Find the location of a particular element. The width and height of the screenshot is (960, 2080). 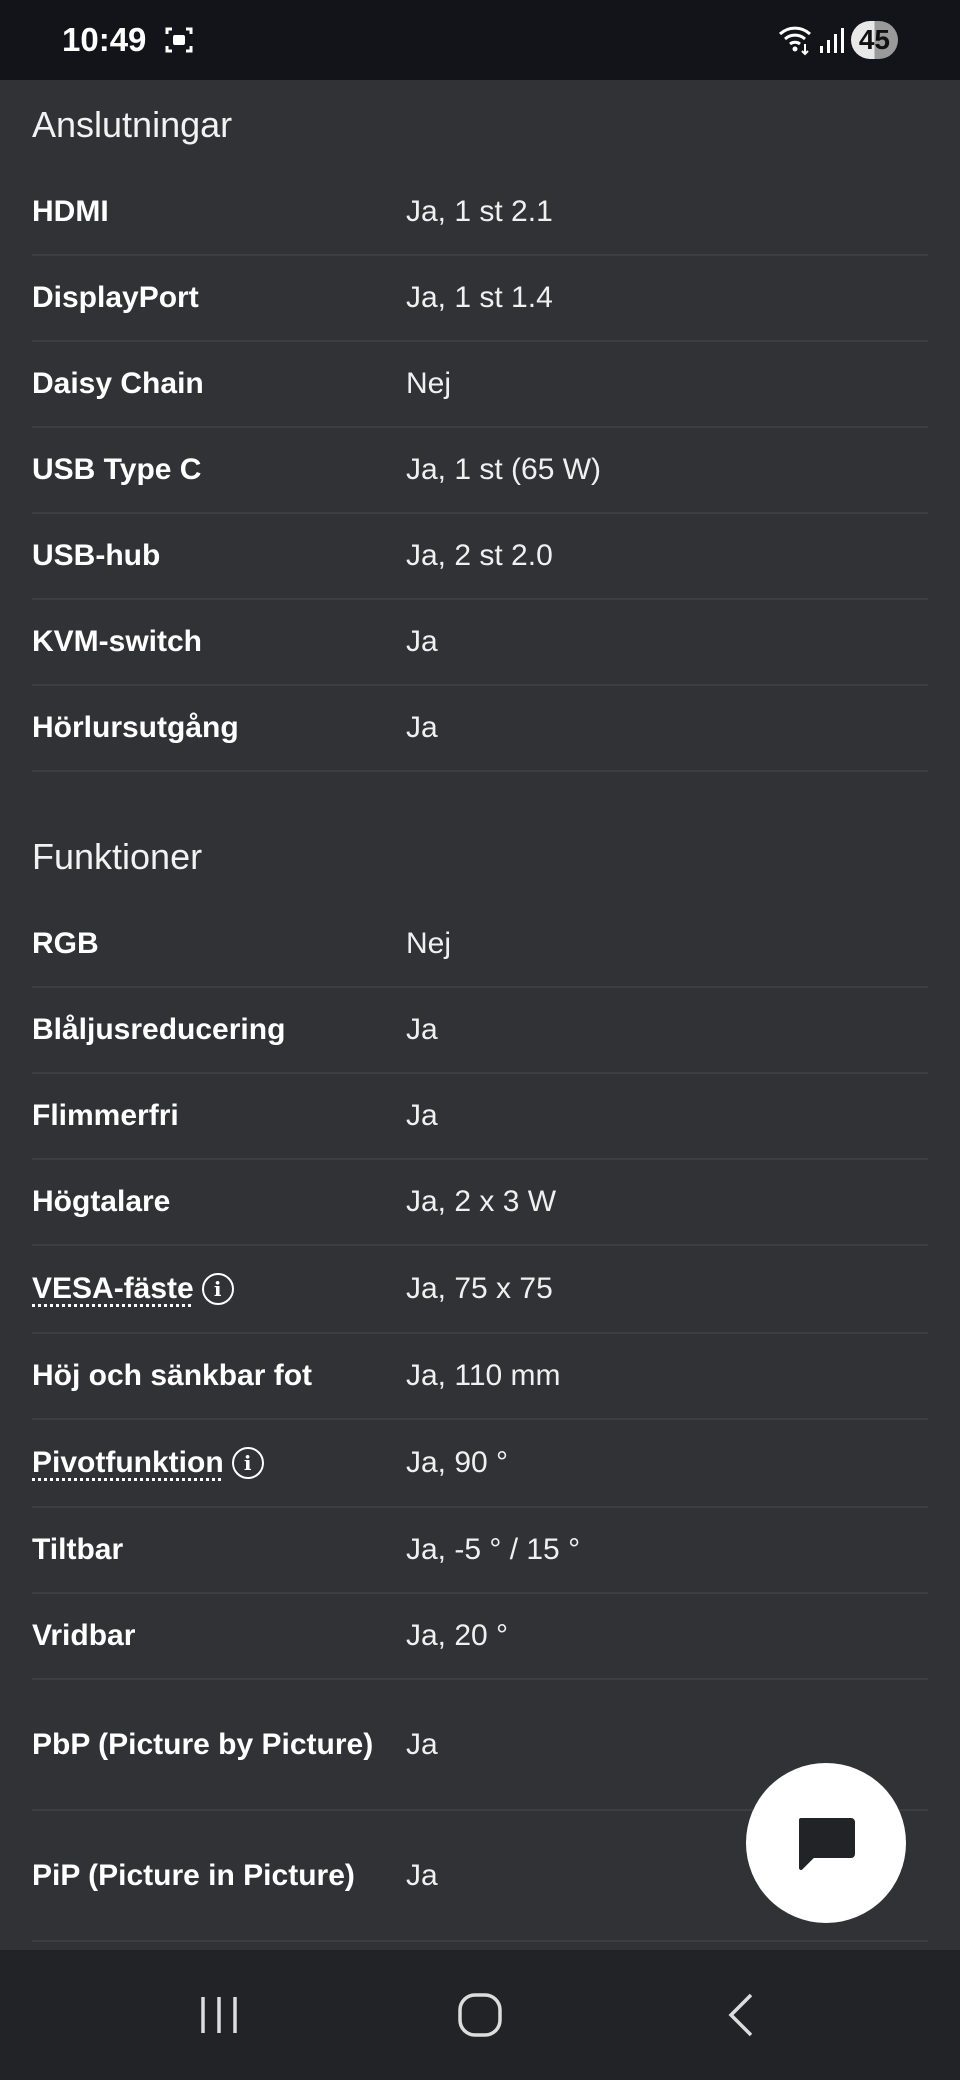

spec-row: PbP (Picture by Picture) Ja is located at coordinates (480, 1745).